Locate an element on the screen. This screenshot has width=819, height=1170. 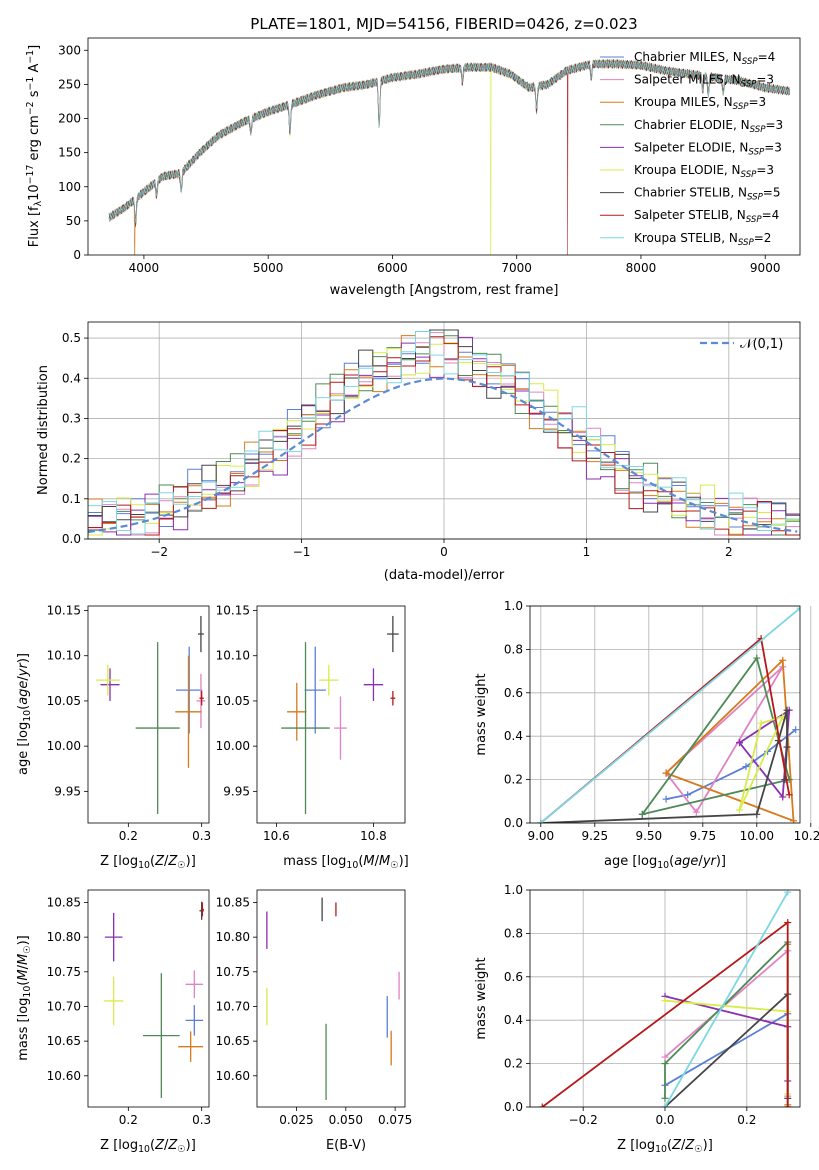
x-tick-label: −1 is located at coordinates (302, 552).